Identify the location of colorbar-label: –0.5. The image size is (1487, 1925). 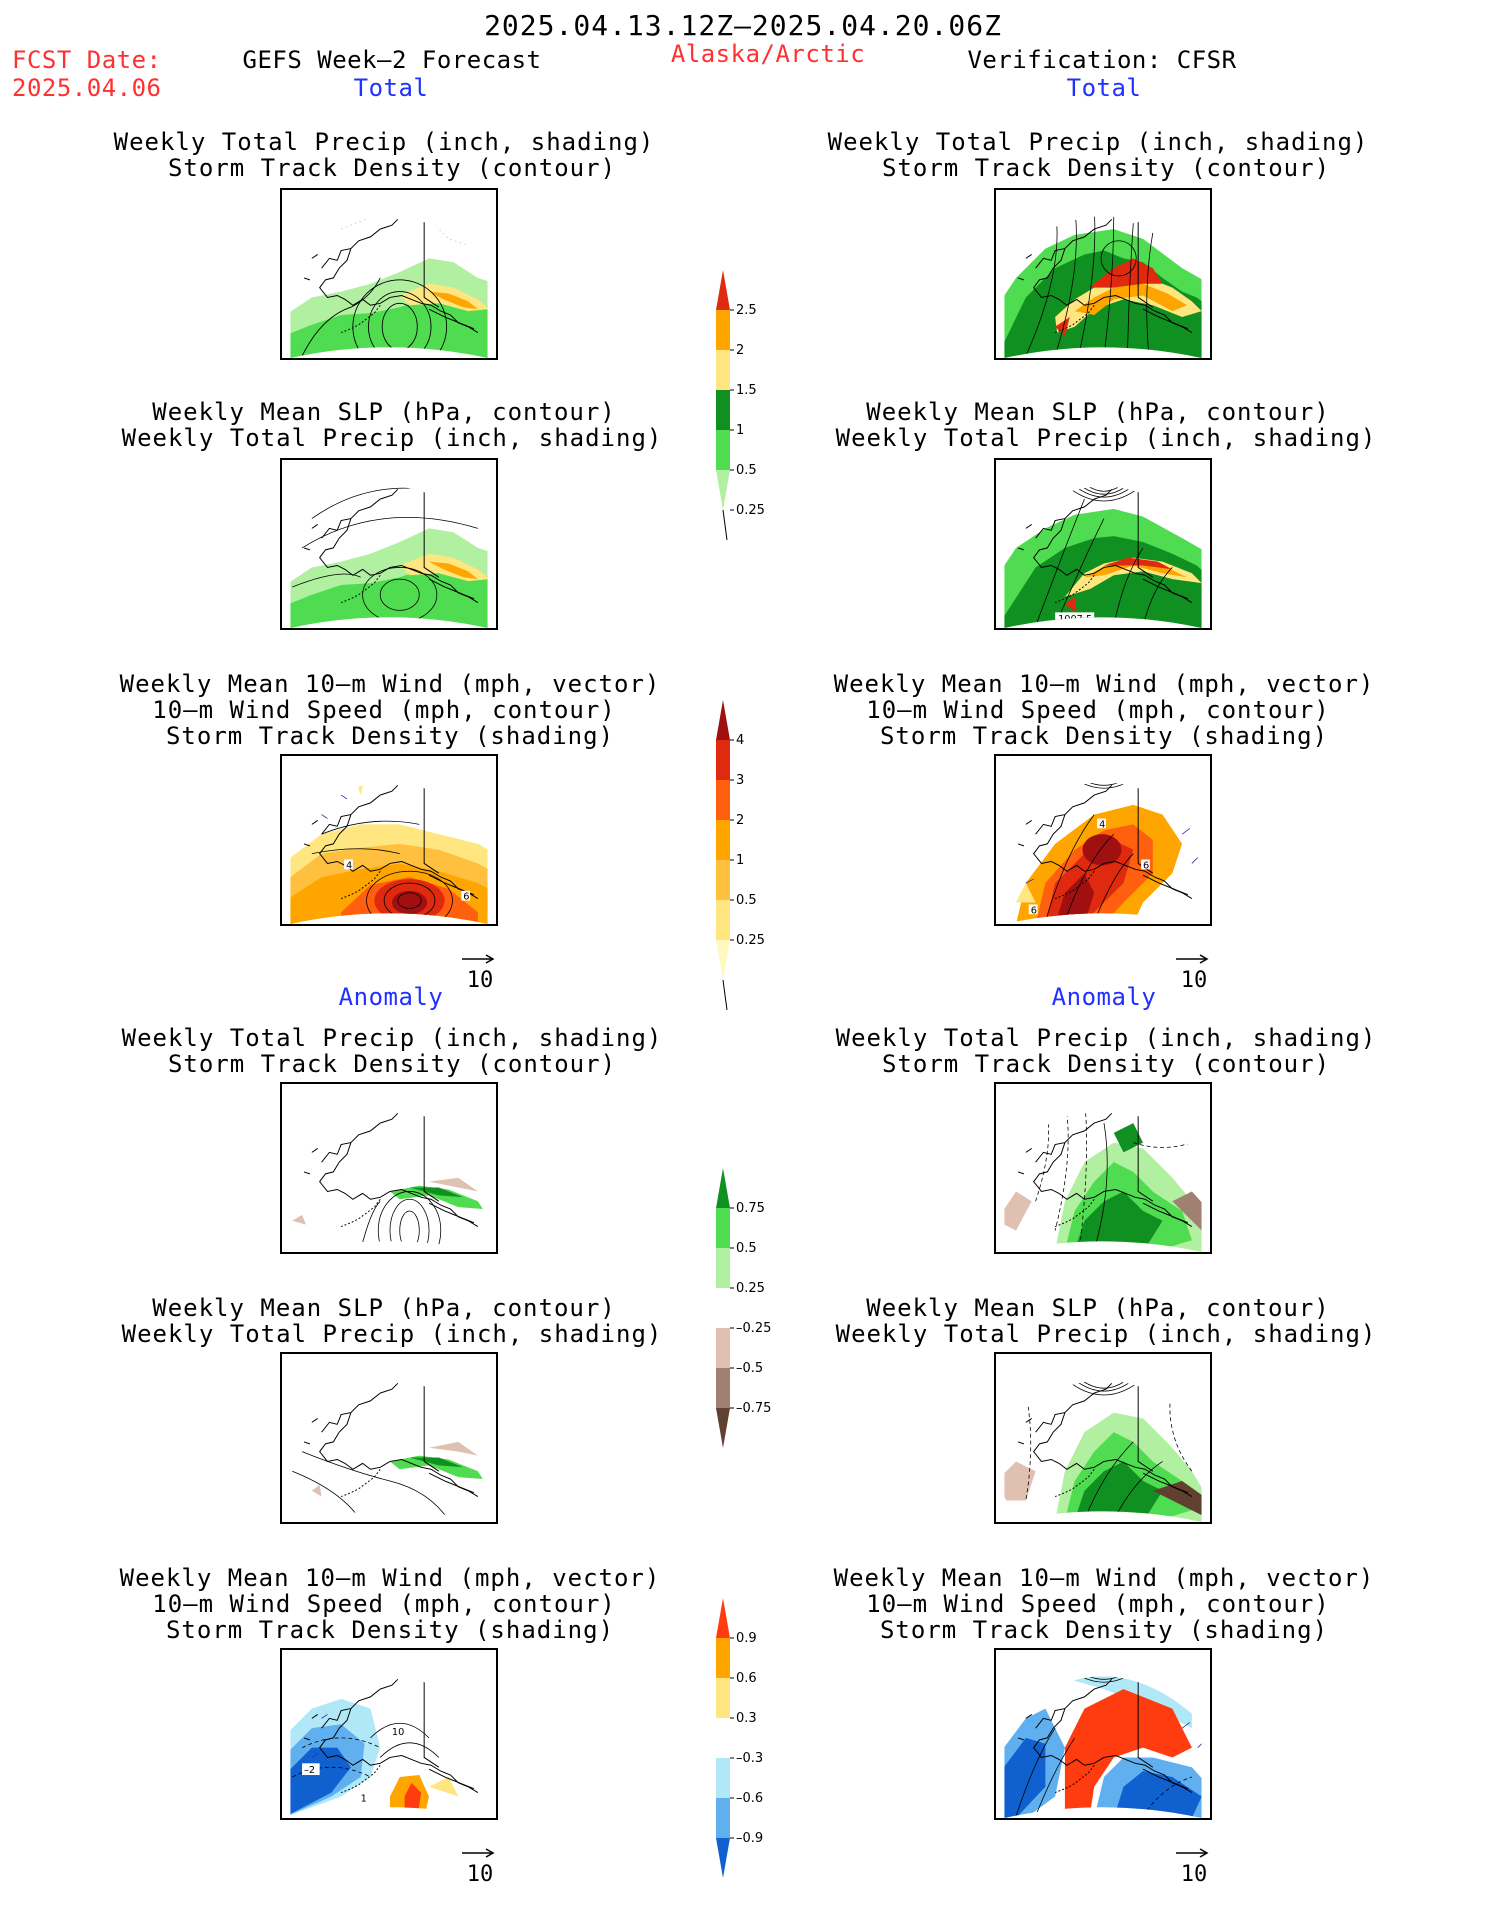
(749, 1368).